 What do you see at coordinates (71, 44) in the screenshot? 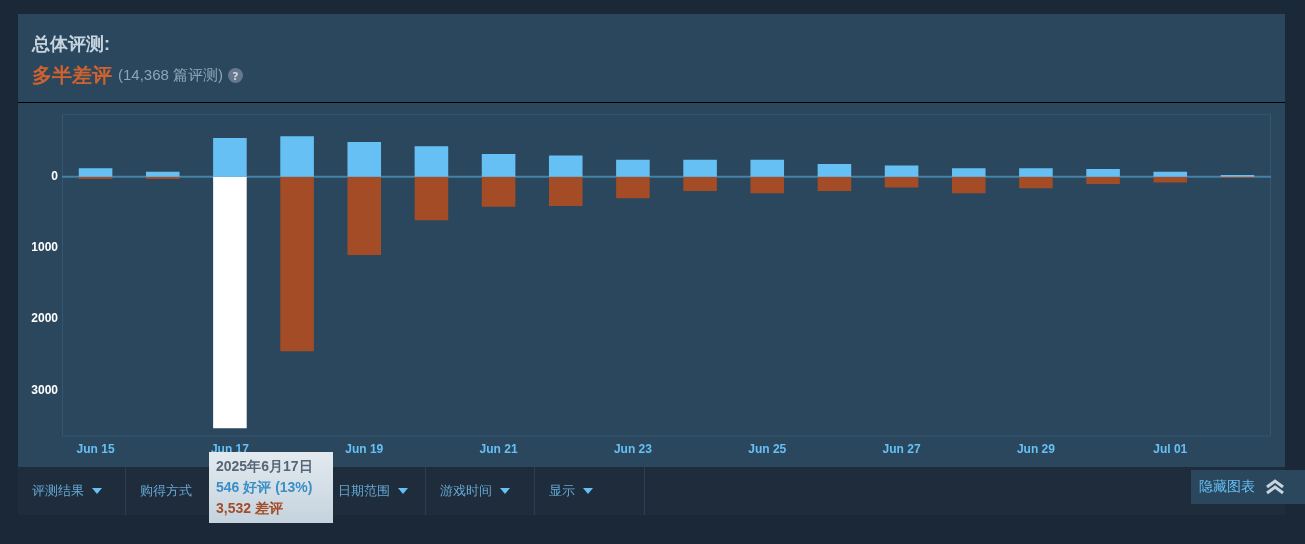
I see `chart-title: 总体评测:` at bounding box center [71, 44].